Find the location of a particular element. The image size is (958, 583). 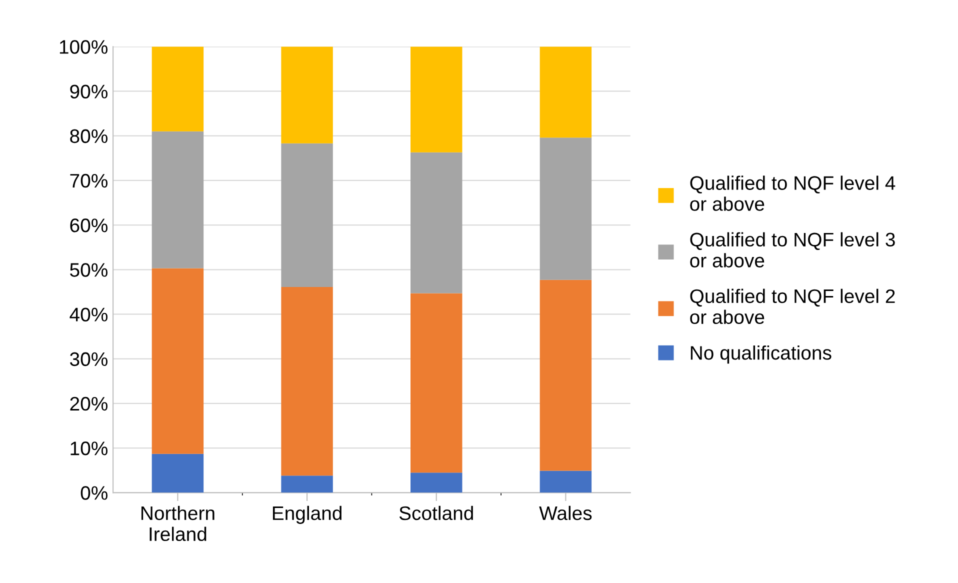

x-tick-label: Wales is located at coordinates (565, 513).